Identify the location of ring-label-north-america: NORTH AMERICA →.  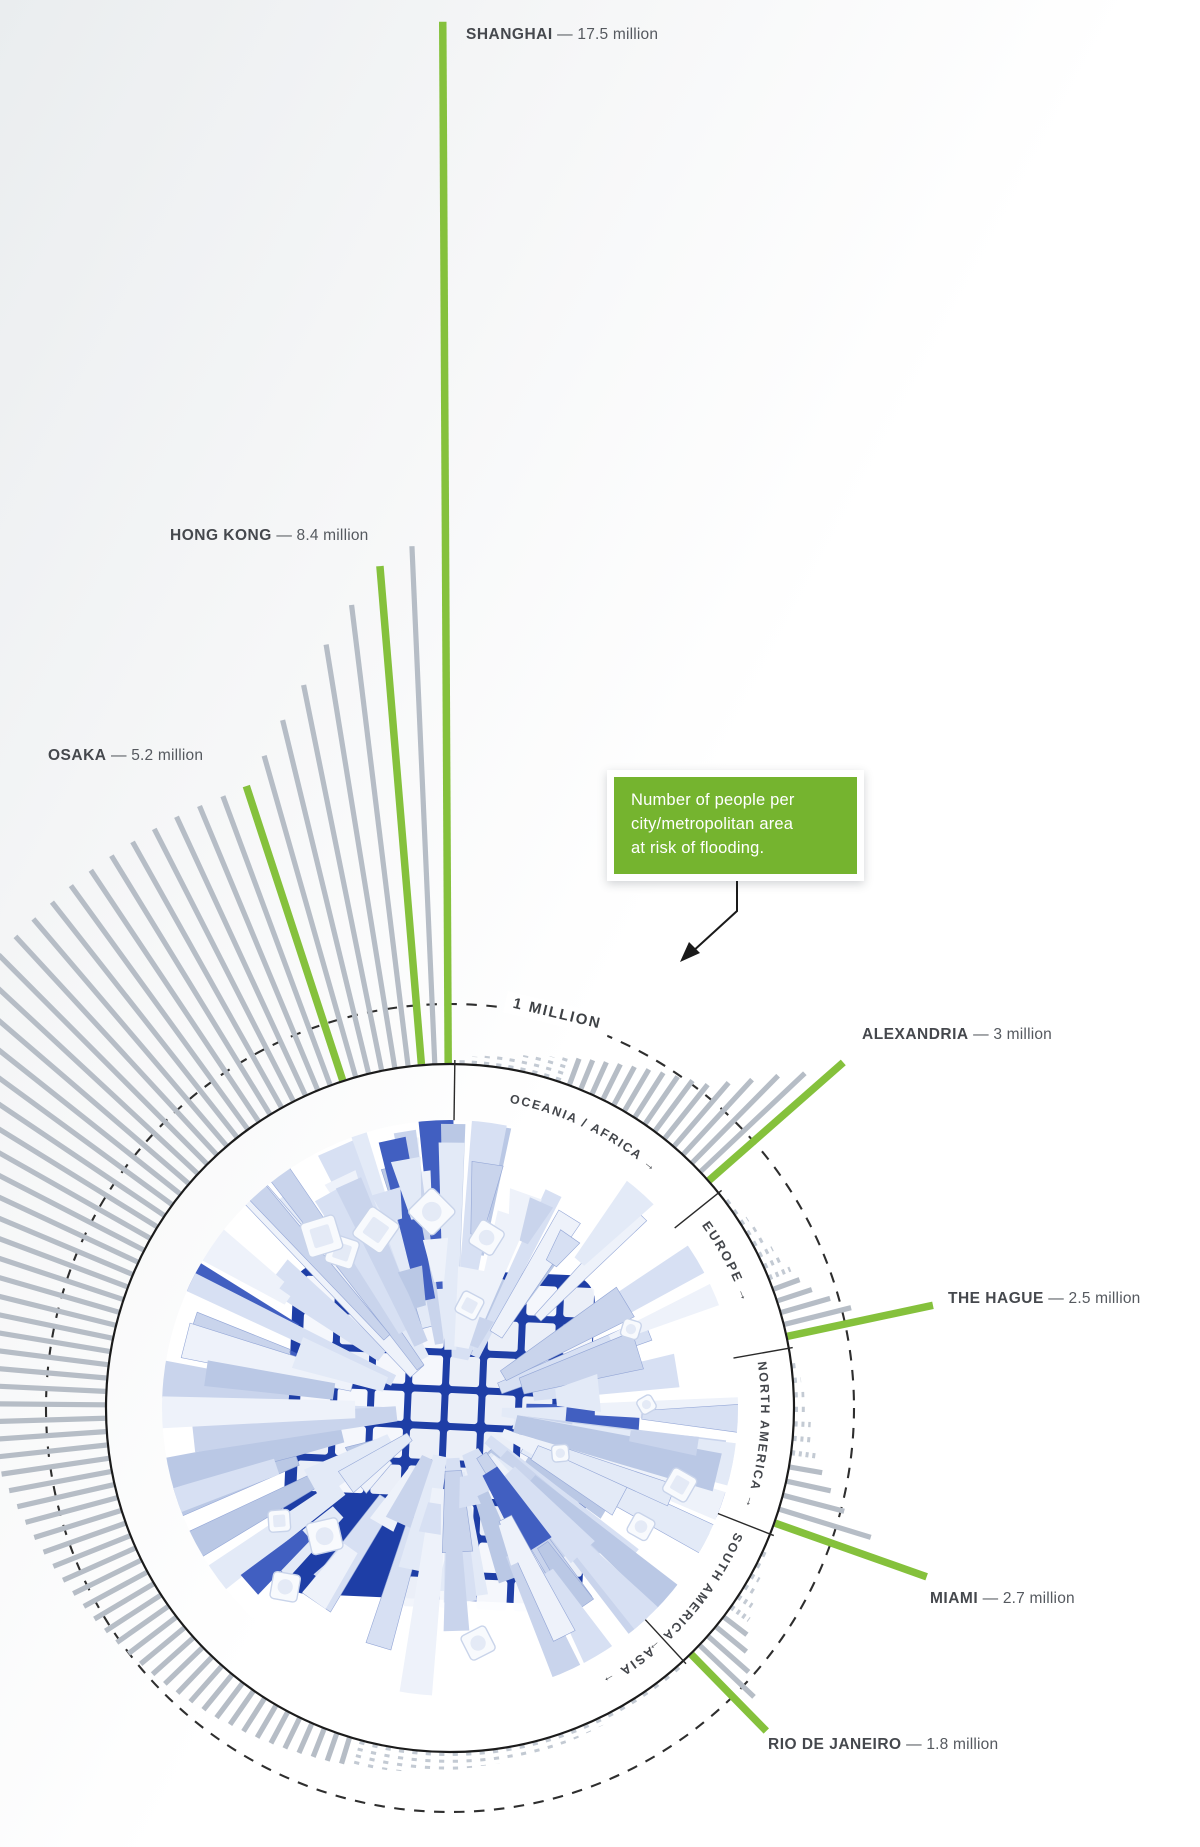
(757, 1436).